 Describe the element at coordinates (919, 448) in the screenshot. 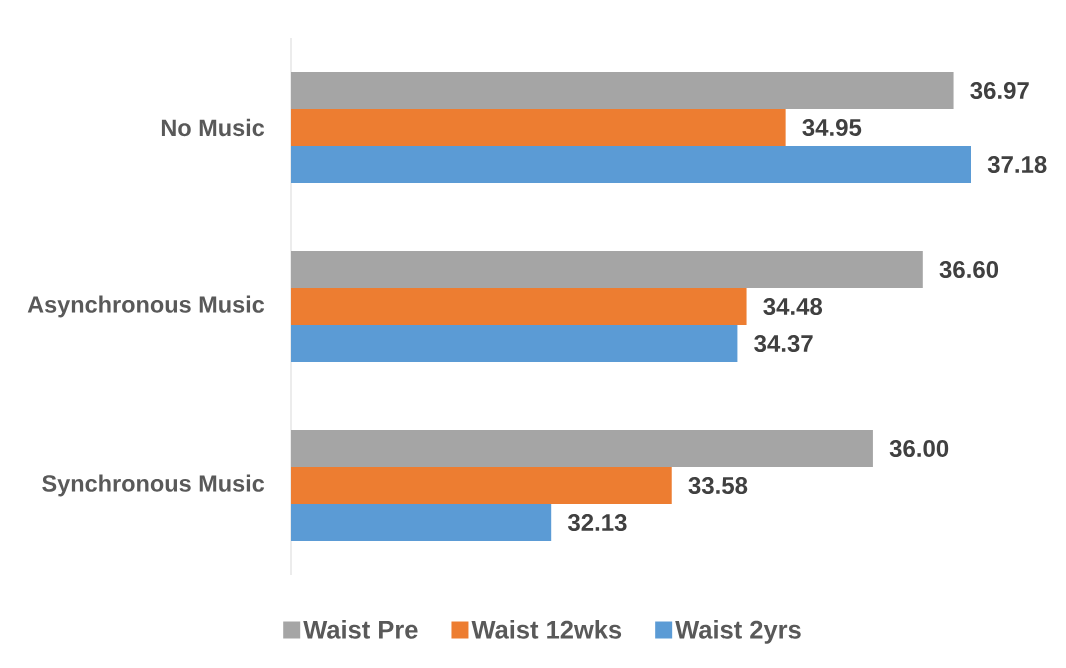

I see `data-label: 36.00` at that location.